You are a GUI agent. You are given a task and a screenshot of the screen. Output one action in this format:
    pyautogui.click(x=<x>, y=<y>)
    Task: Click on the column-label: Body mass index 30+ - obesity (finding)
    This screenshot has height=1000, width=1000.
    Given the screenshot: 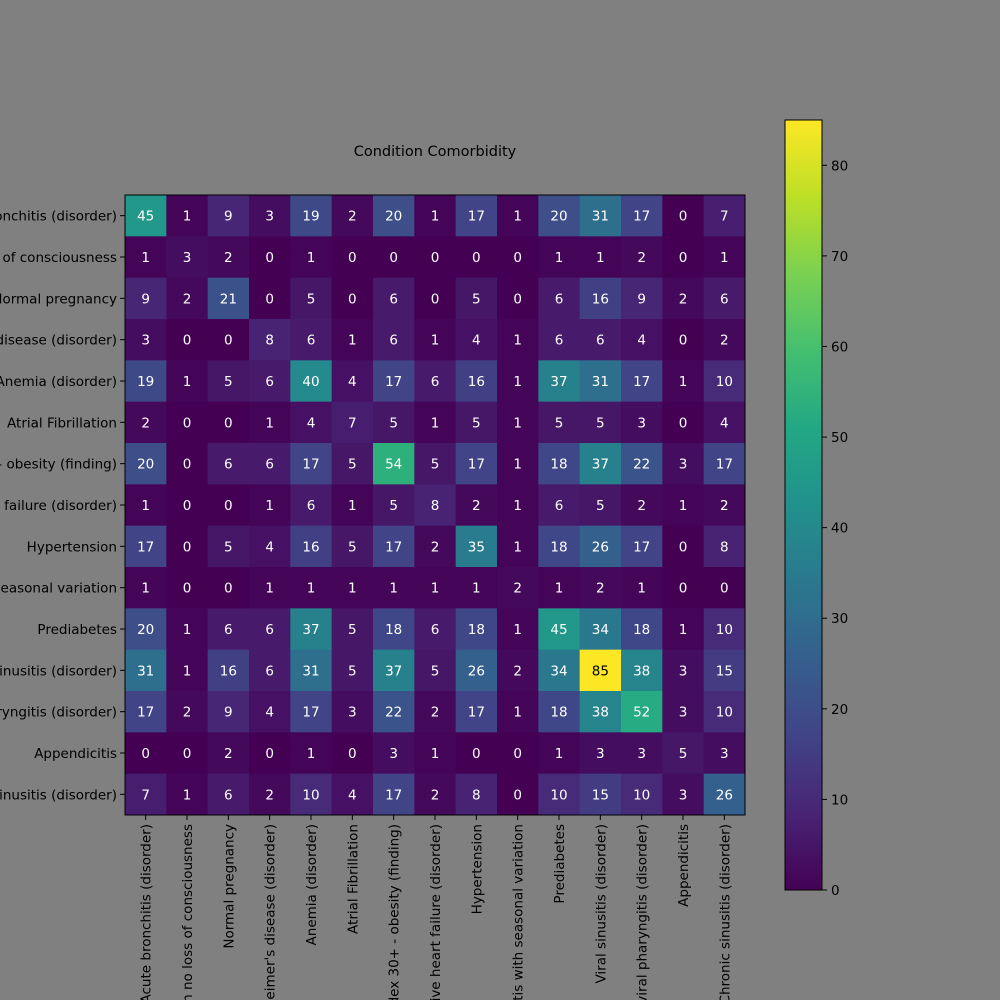 What is the action you would take?
    pyautogui.click(x=395, y=912)
    